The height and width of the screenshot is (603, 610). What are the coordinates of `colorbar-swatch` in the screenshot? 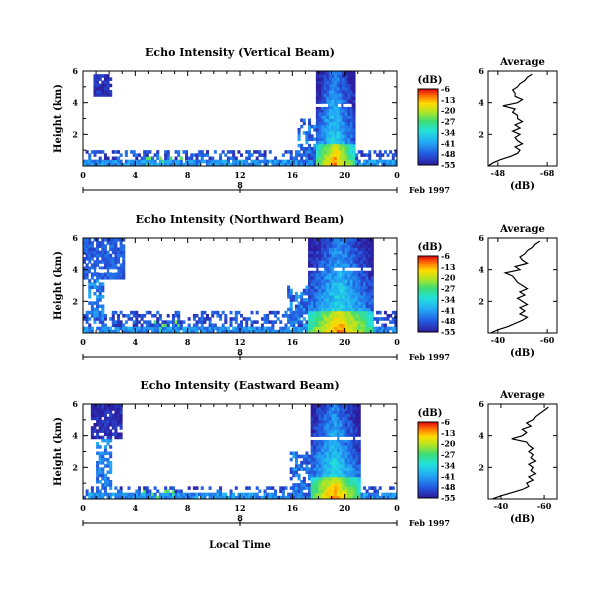 It's located at (428, 482).